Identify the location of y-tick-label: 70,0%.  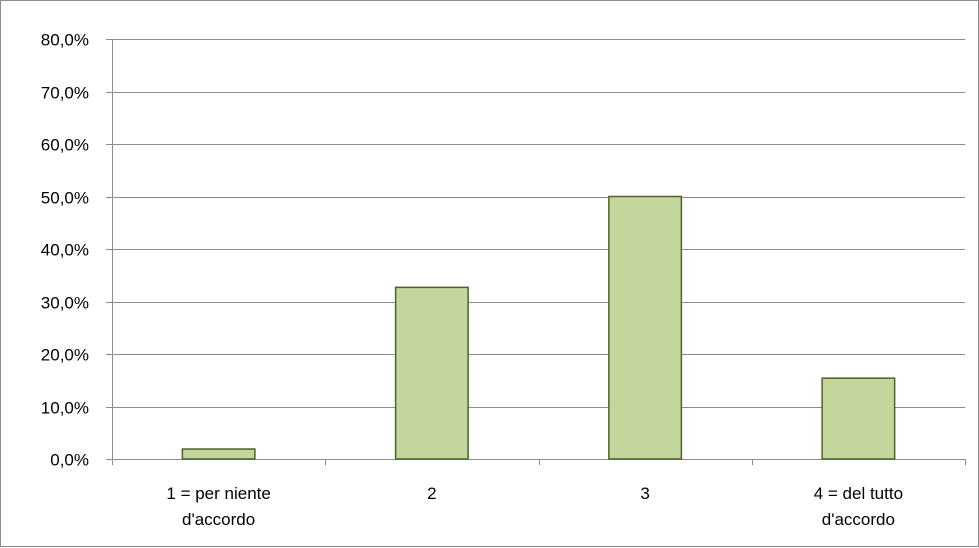
(65, 93).